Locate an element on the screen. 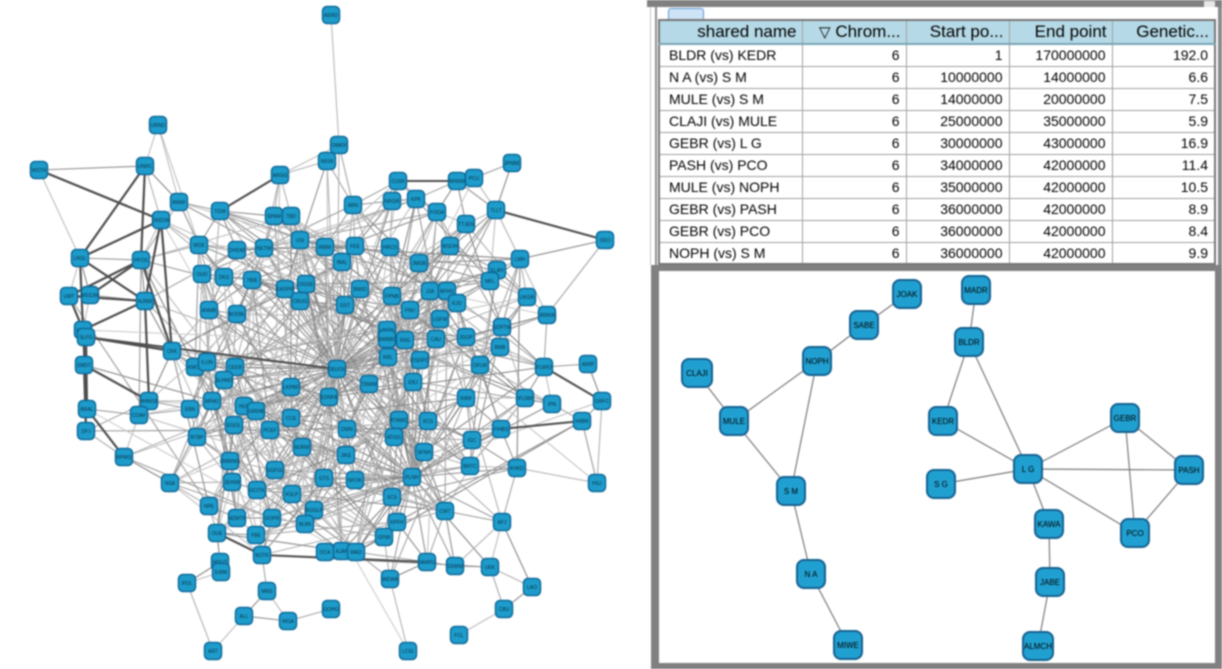 This screenshot has height=669, width=1222. svg-text: IPN is located at coordinates (552, 405).